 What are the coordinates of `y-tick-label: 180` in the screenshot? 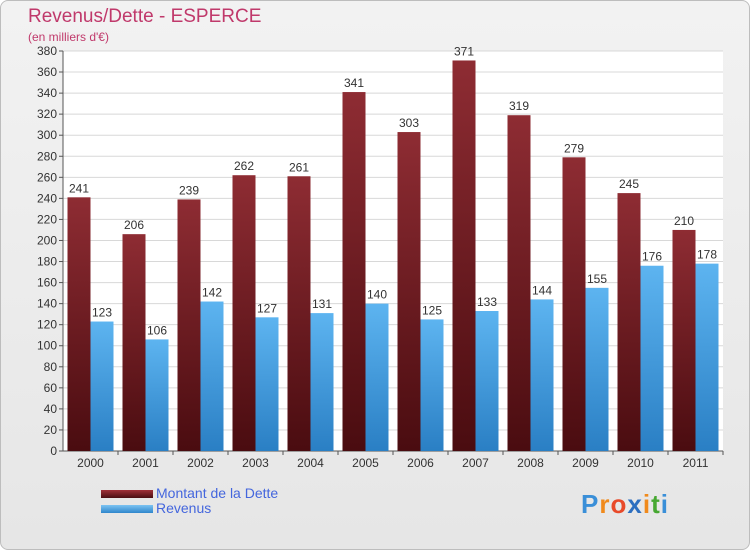 It's located at (47, 262).